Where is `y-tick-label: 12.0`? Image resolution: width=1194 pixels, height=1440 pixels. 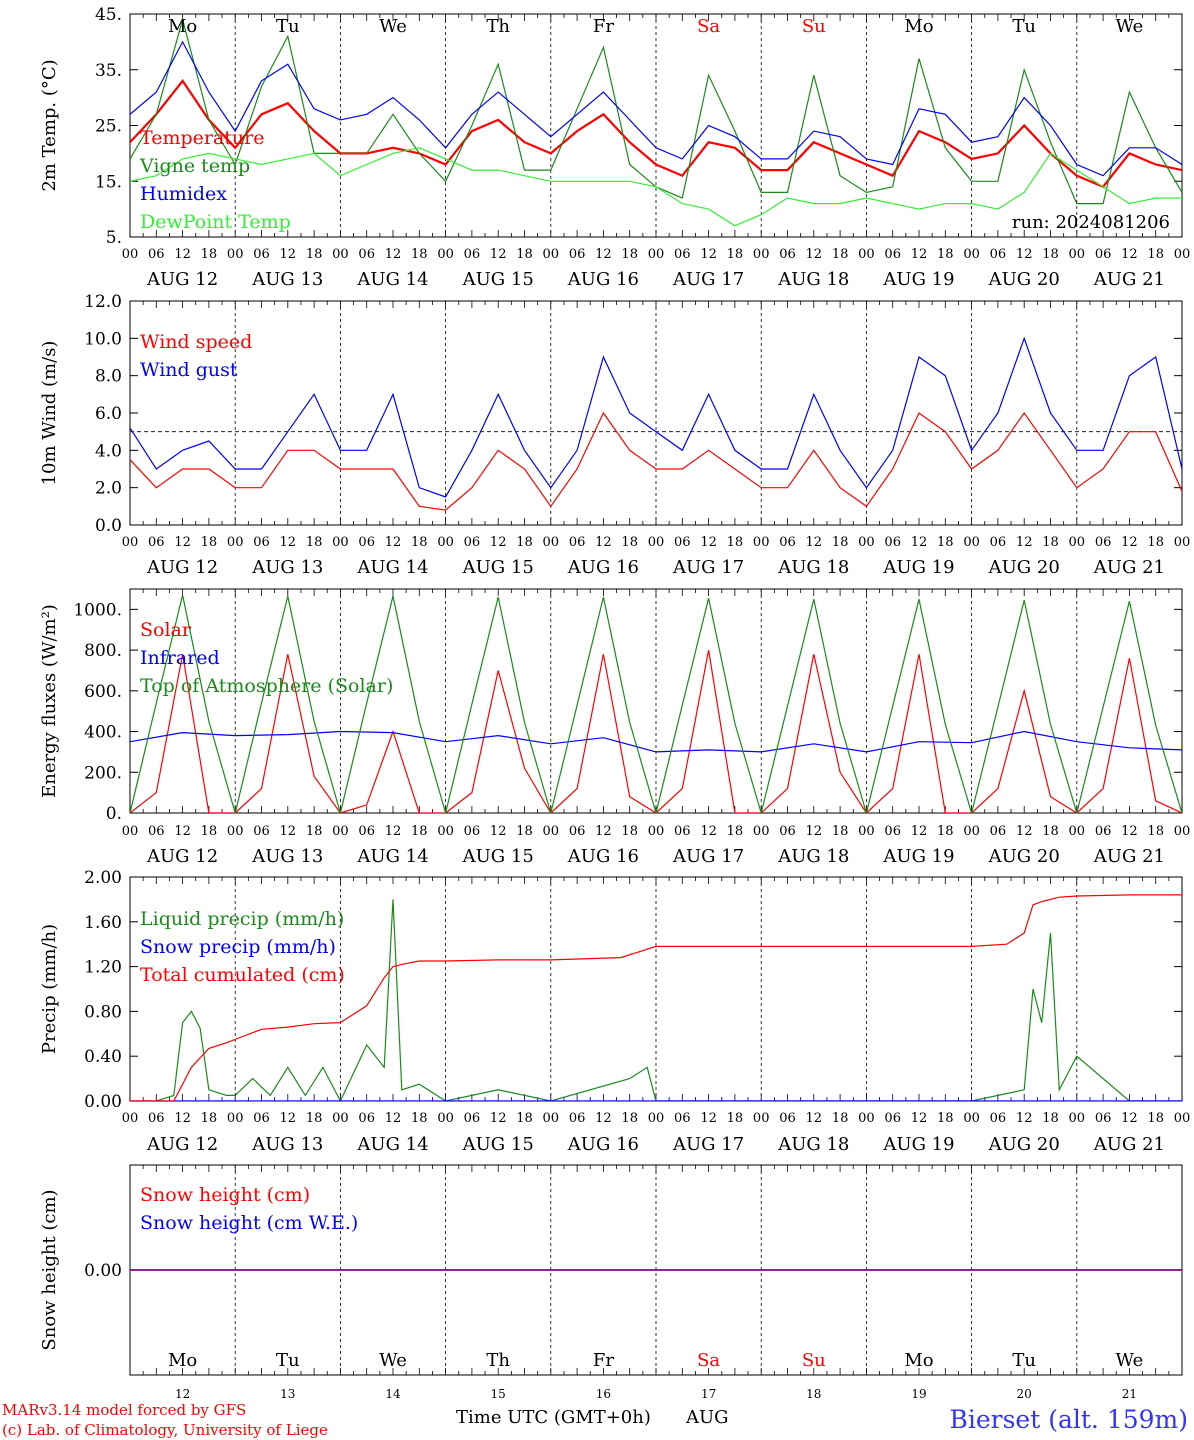
y-tick-label: 12.0 is located at coordinates (103, 302).